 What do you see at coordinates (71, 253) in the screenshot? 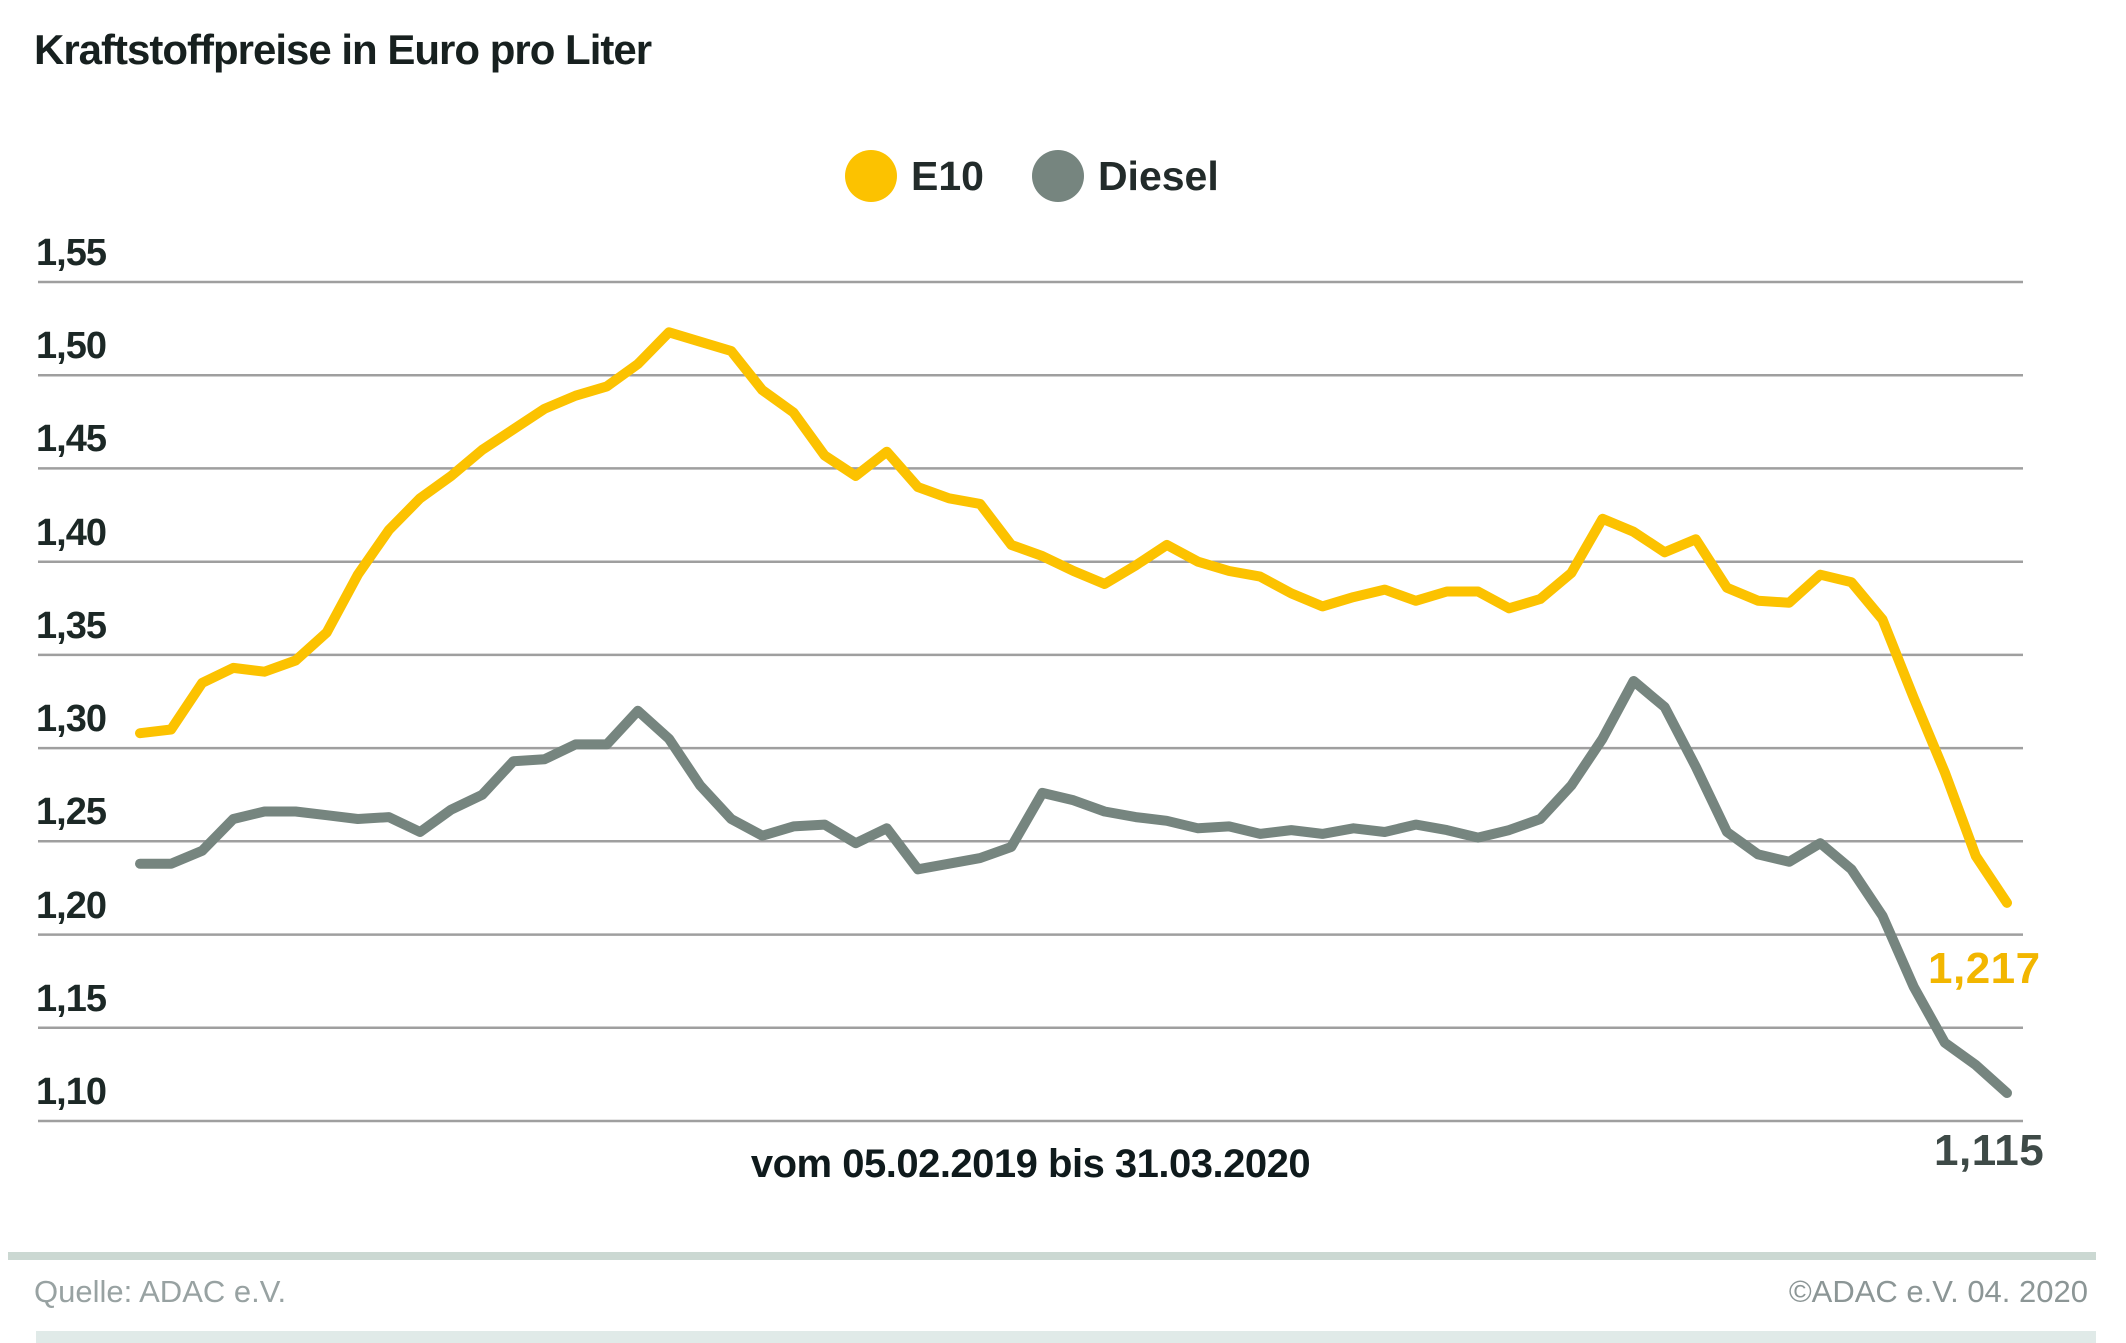
I see `y-tick-label: 1,55` at bounding box center [71, 253].